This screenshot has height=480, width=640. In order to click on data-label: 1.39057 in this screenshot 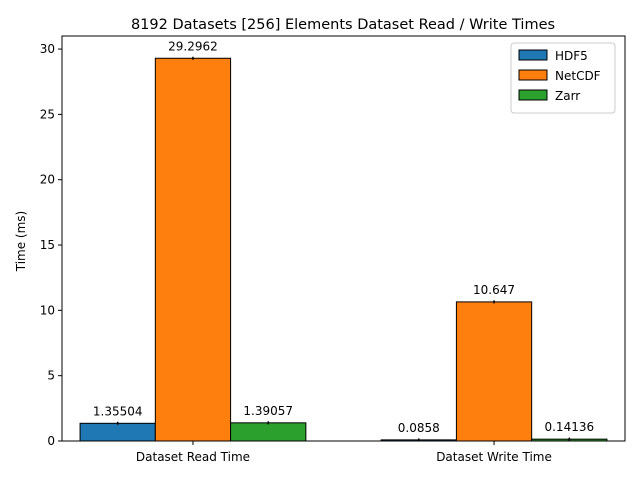, I will do `click(268, 411)`.